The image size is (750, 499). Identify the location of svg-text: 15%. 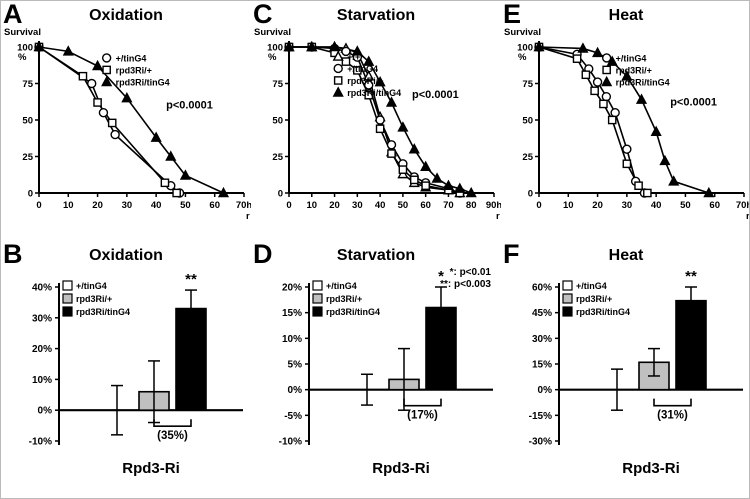
(292, 313).